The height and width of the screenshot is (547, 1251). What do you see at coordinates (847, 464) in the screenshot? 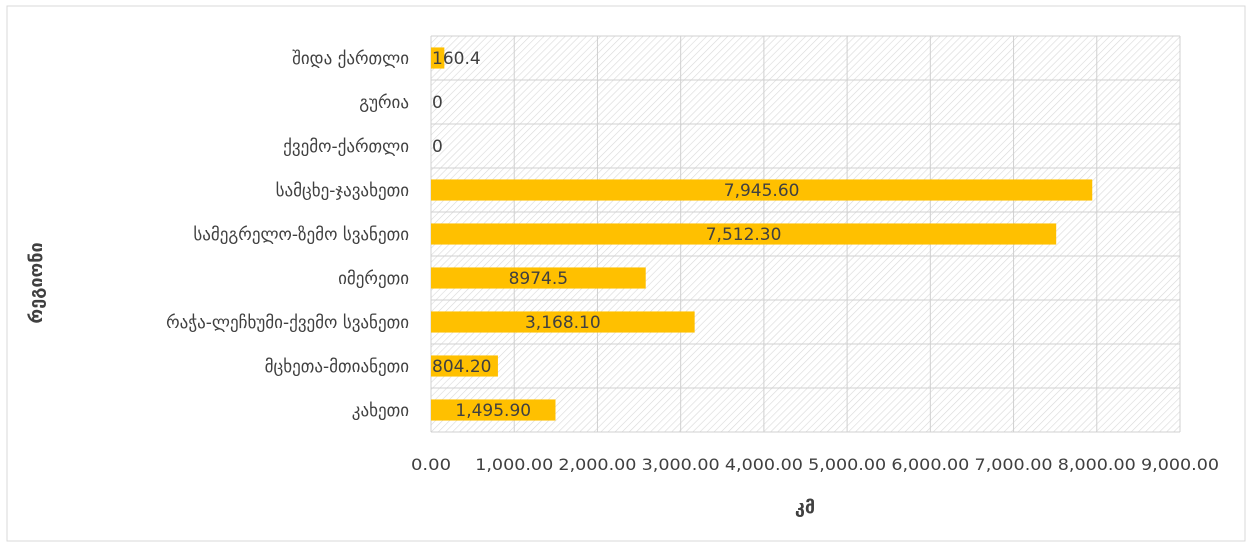
I see `x-tick-label: 5,000.00` at bounding box center [847, 464].